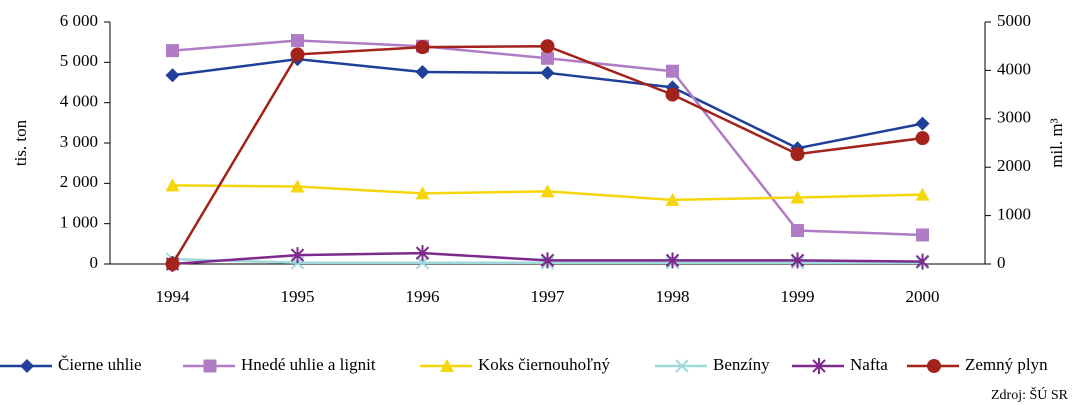 This screenshot has width=1072, height=405. I want to click on y-tick-label: 5 000, so click(79, 60).